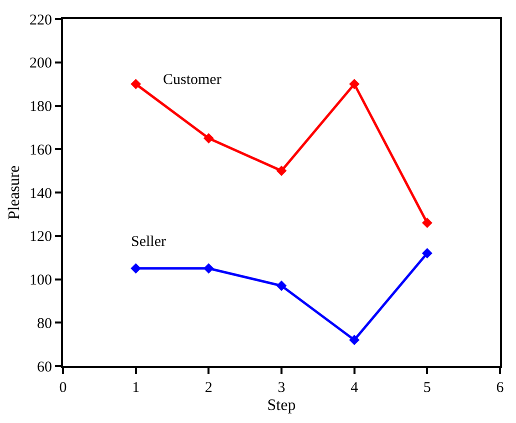  What do you see at coordinates (44, 367) in the screenshot?
I see `y-tick-label: 60` at bounding box center [44, 367].